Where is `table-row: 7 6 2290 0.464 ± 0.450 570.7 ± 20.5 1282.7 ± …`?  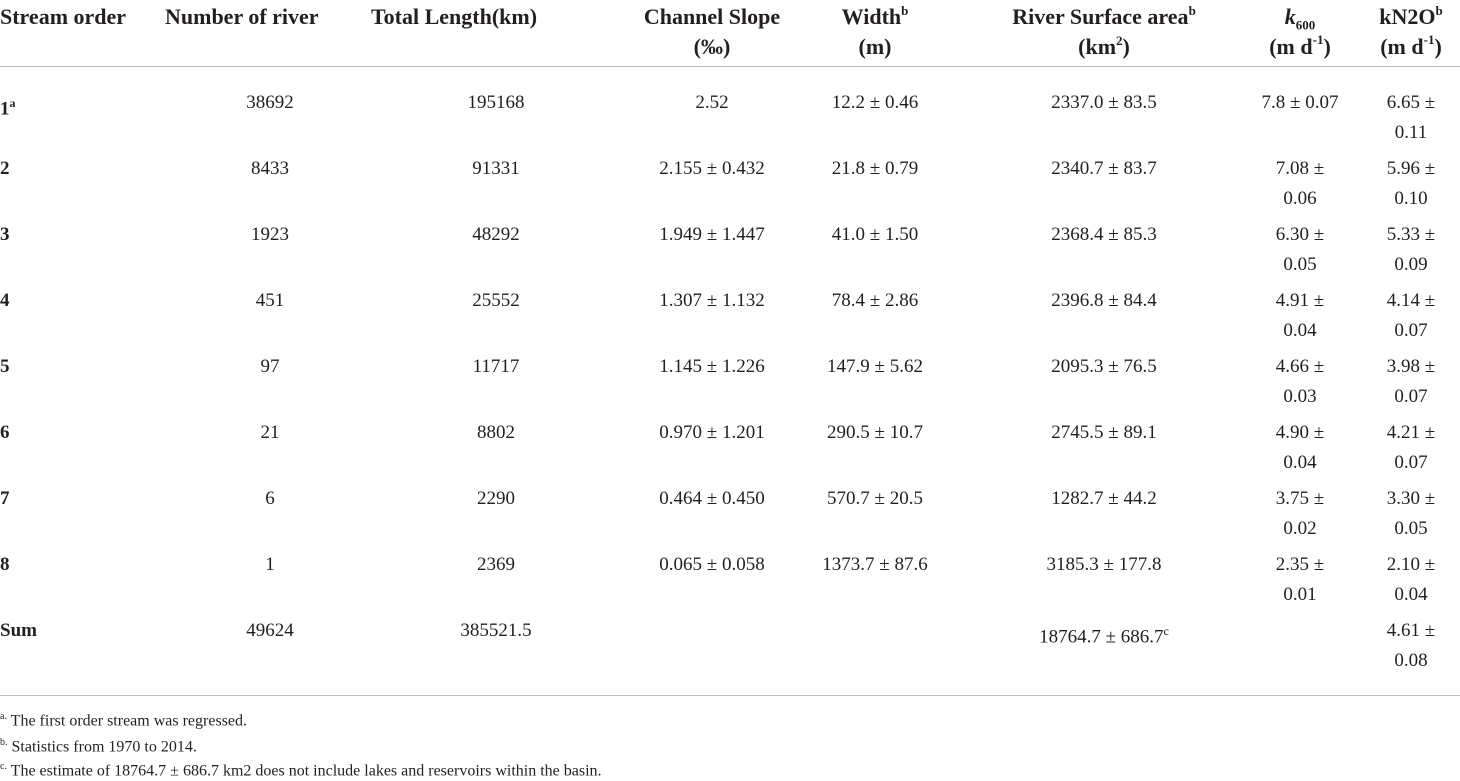 table-row: 7 6 2290 0.464 ± 0.450 570.7 ± 20.5 1282.7 ± … is located at coordinates (730, 517).